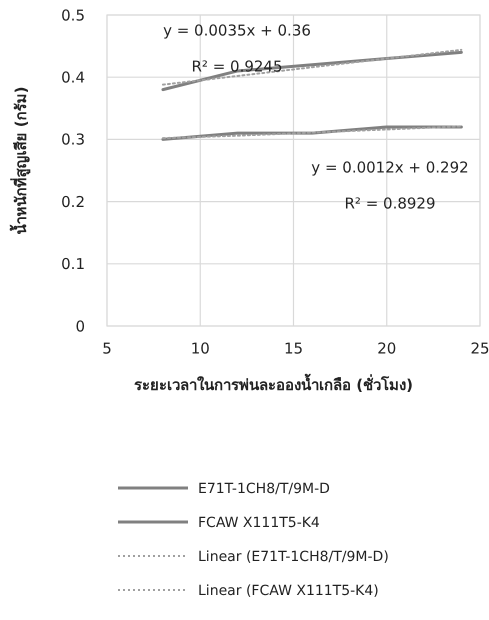 Image resolution: width=489 pixels, height=620 pixels. I want to click on x-tick-label: 25, so click(479, 348).